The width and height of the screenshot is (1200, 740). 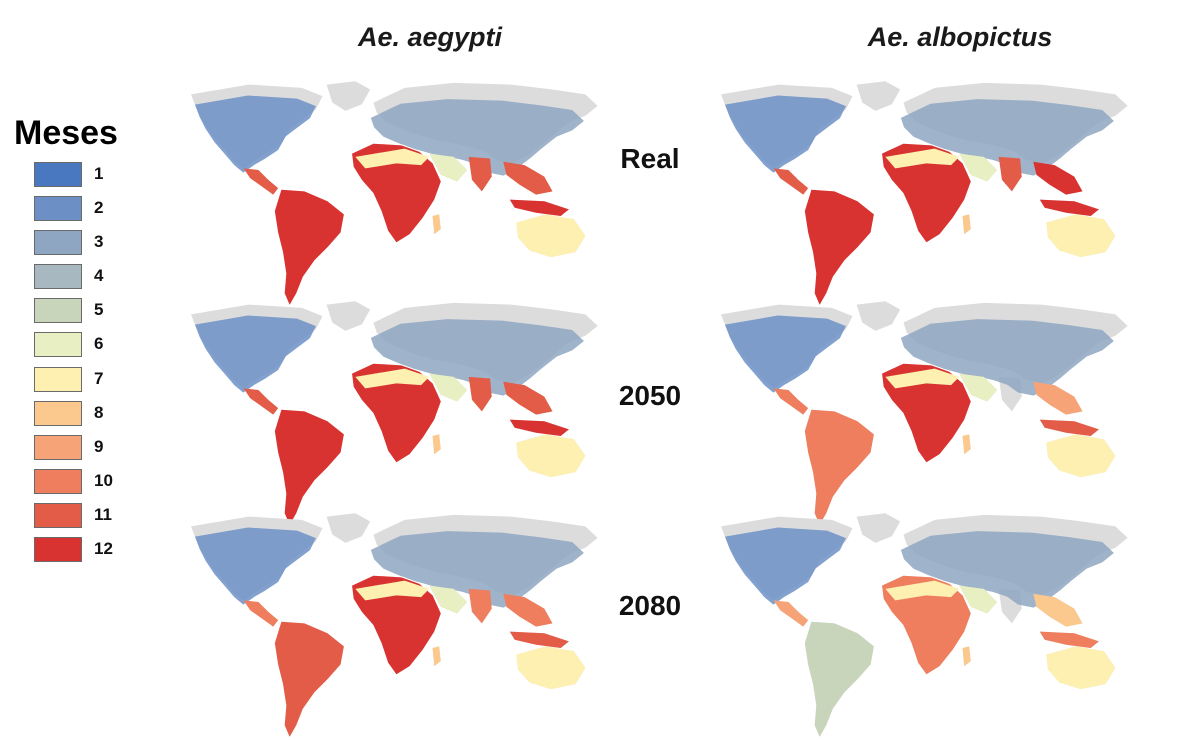 What do you see at coordinates (99, 173) in the screenshot?
I see `legend-label: 1` at bounding box center [99, 173].